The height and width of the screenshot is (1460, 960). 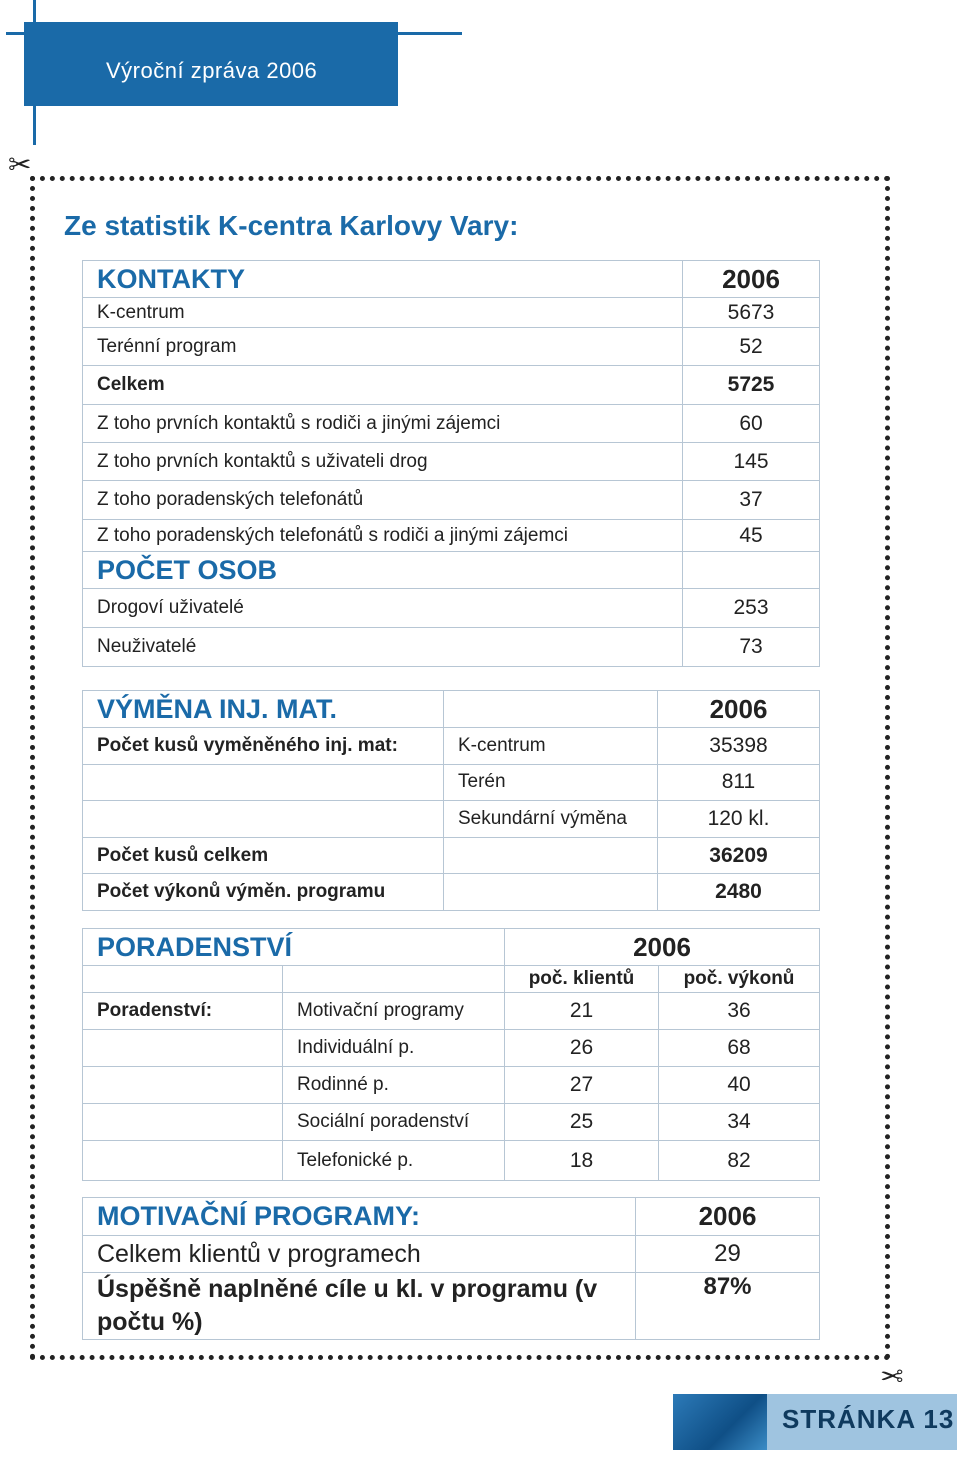 I want to click on table-row: PORADENSTVÍ 2006, so click(x=451, y=947).